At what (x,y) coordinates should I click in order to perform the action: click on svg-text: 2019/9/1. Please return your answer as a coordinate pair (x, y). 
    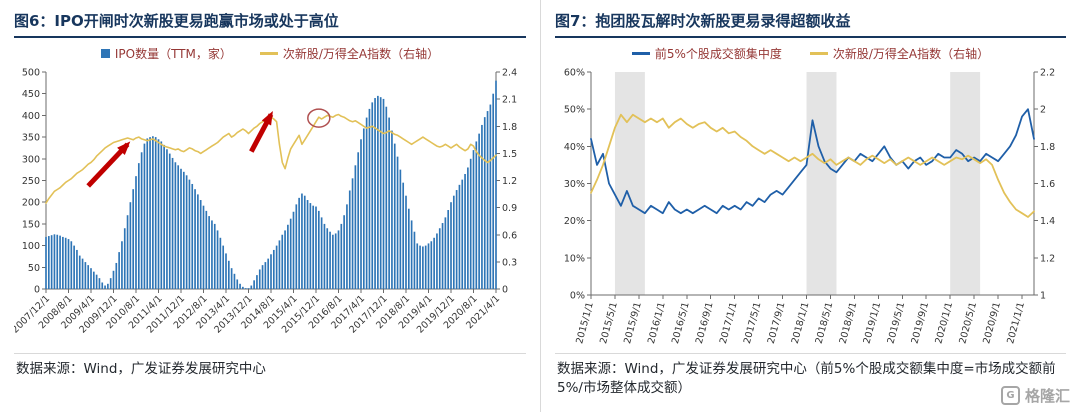
    Looking at the image, I should click on (920, 323).